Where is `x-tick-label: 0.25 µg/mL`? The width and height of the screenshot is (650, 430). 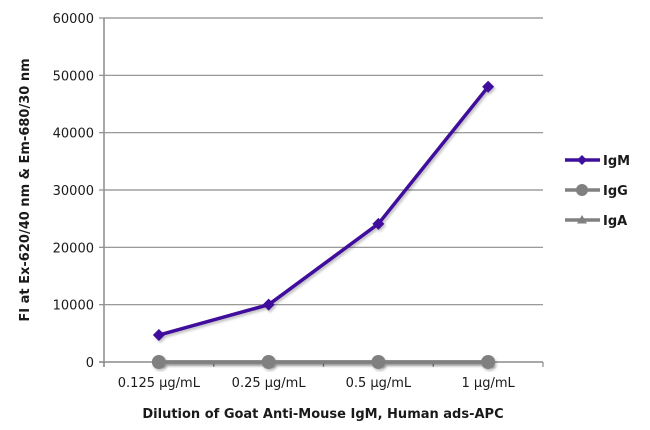 x-tick-label: 0.25 µg/mL is located at coordinates (269, 383).